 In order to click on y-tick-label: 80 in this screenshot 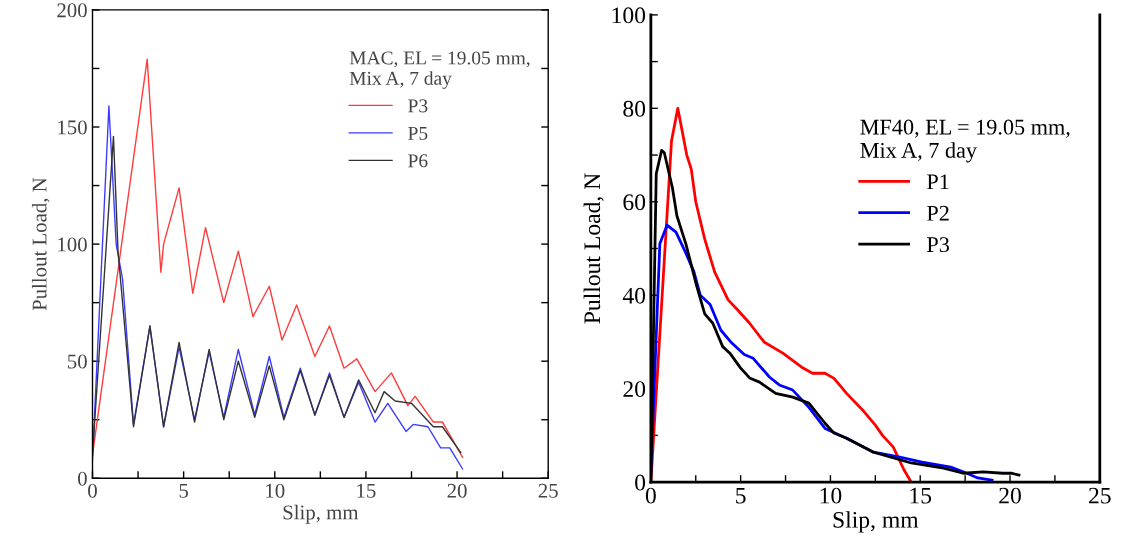, I will do `click(634, 108)`.